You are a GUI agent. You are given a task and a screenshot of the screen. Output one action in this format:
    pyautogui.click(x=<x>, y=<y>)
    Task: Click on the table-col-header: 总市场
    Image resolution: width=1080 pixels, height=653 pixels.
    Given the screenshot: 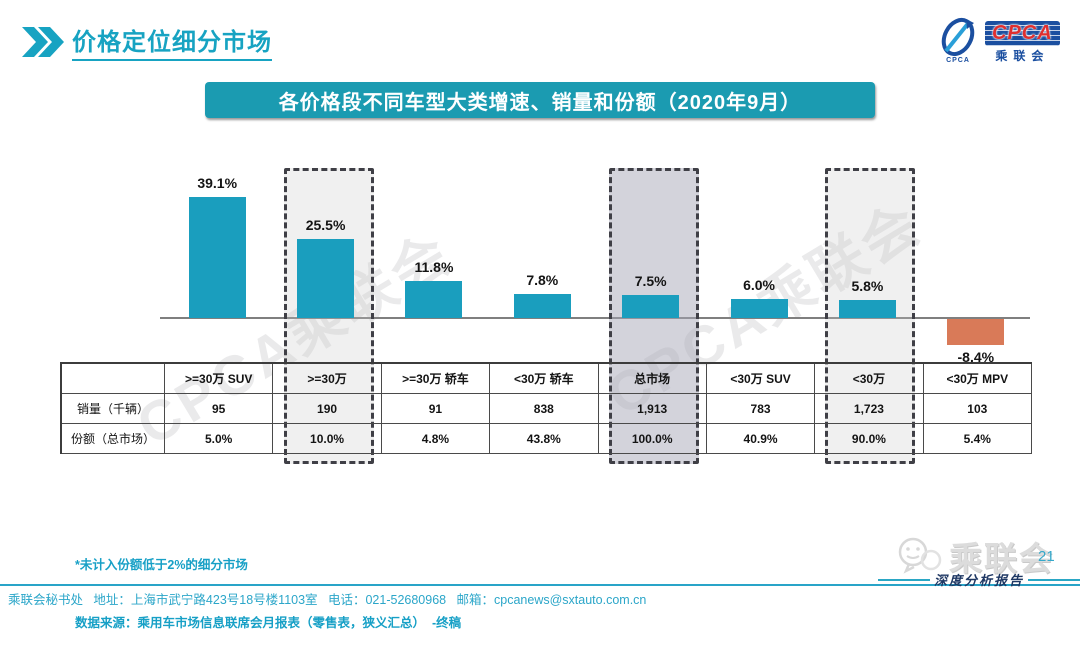 What is the action you would take?
    pyautogui.click(x=652, y=379)
    